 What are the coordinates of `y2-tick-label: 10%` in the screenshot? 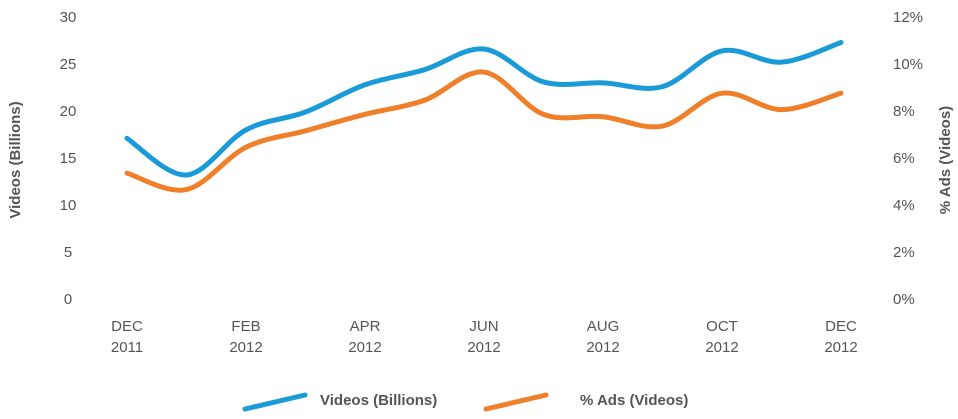 It's located at (908, 64).